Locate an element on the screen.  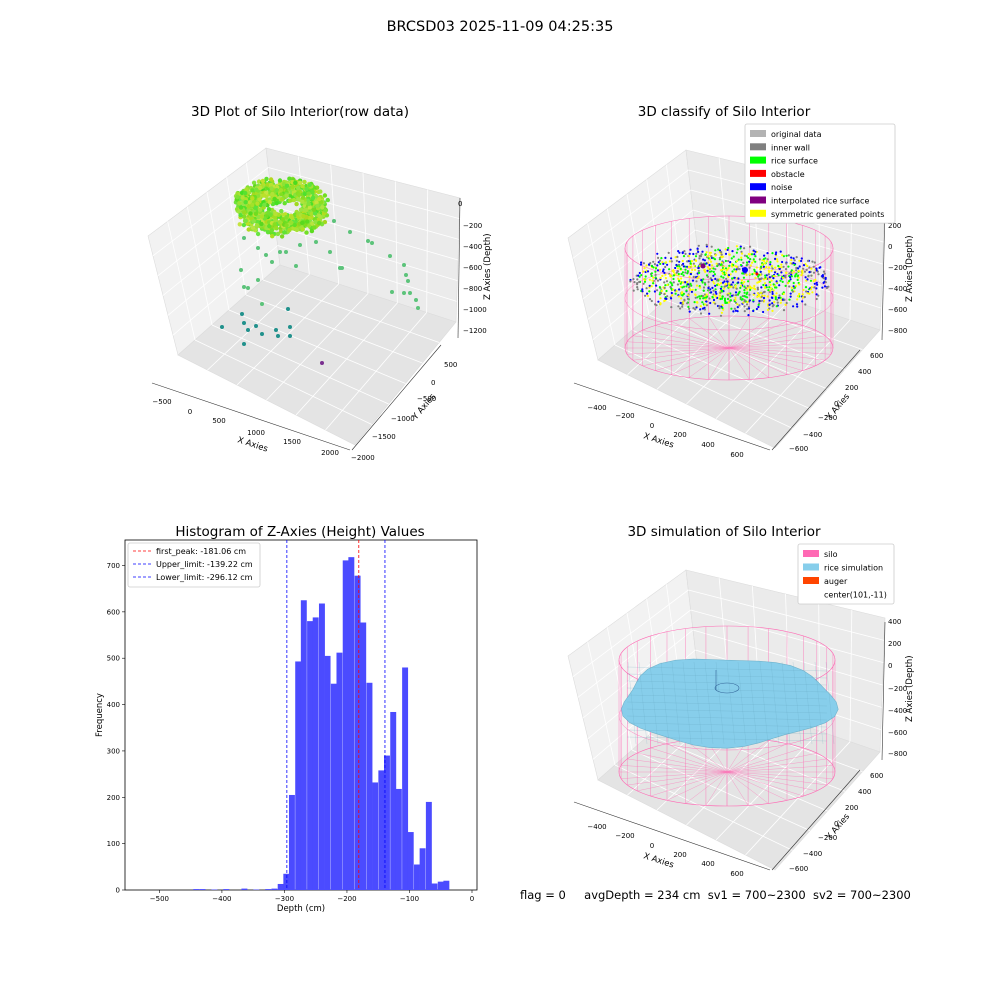
mesh-line is located at coordinates (727, 725).